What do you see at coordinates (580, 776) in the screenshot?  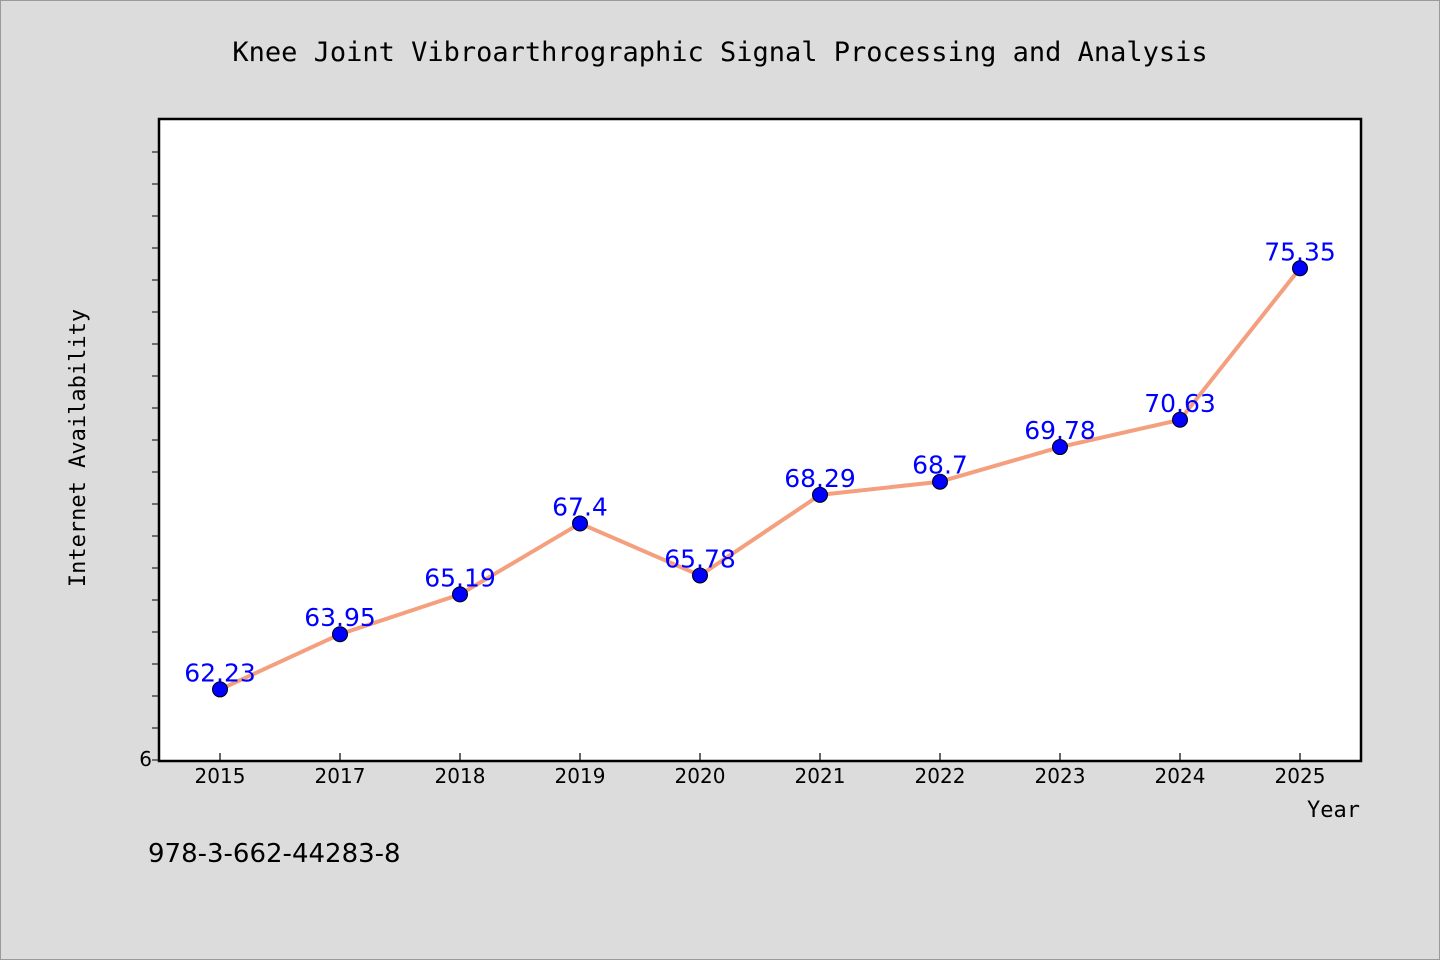 I see `x-tick-label: 2019` at bounding box center [580, 776].